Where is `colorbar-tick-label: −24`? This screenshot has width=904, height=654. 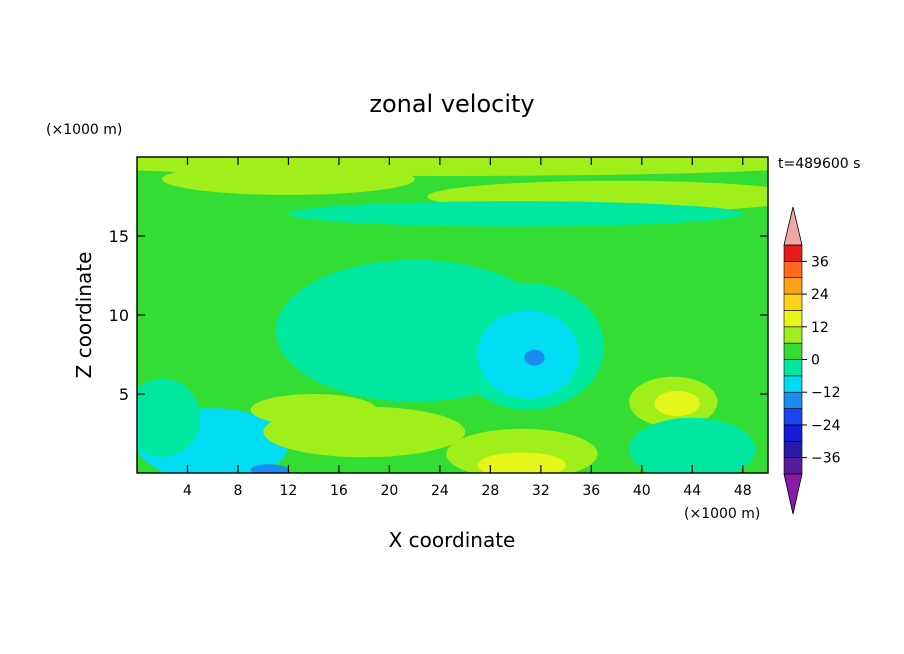
colorbar-tick-label: −24 is located at coordinates (826, 426).